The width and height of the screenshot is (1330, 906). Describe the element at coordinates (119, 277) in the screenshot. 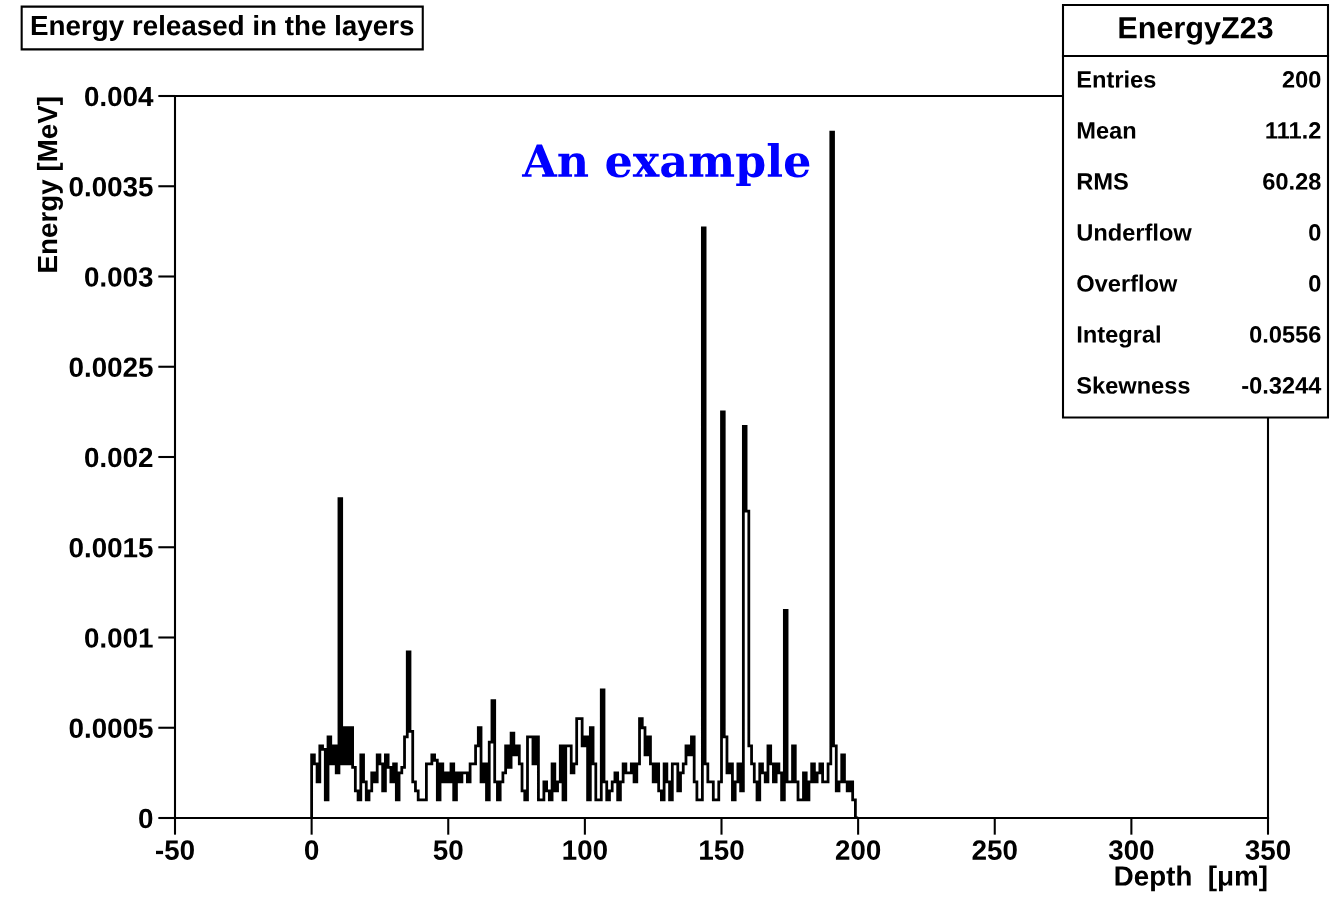

I see `y-tick-label: 0.003` at that location.